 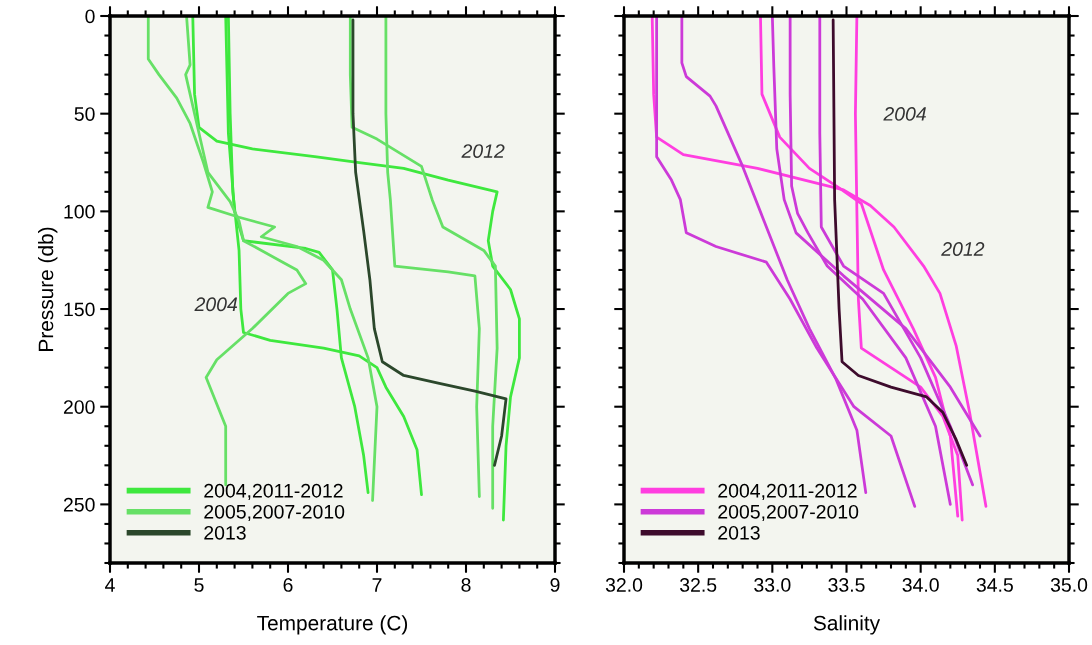 I want to click on y-tick-label: 150, so click(x=79, y=309).